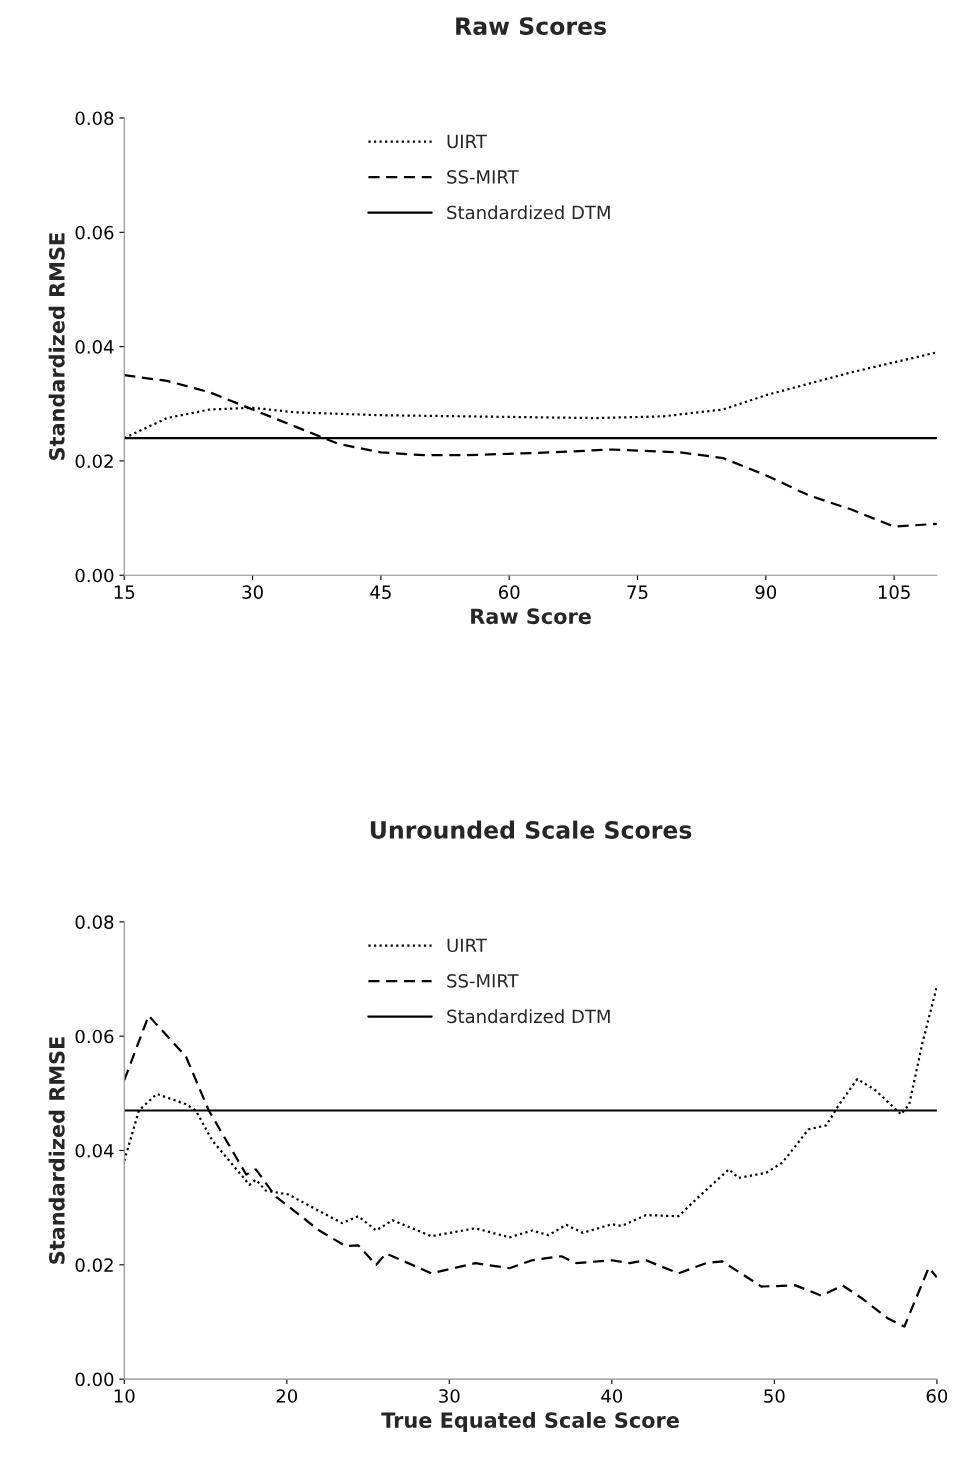  I want to click on x-tick-label: 50, so click(774, 1396).